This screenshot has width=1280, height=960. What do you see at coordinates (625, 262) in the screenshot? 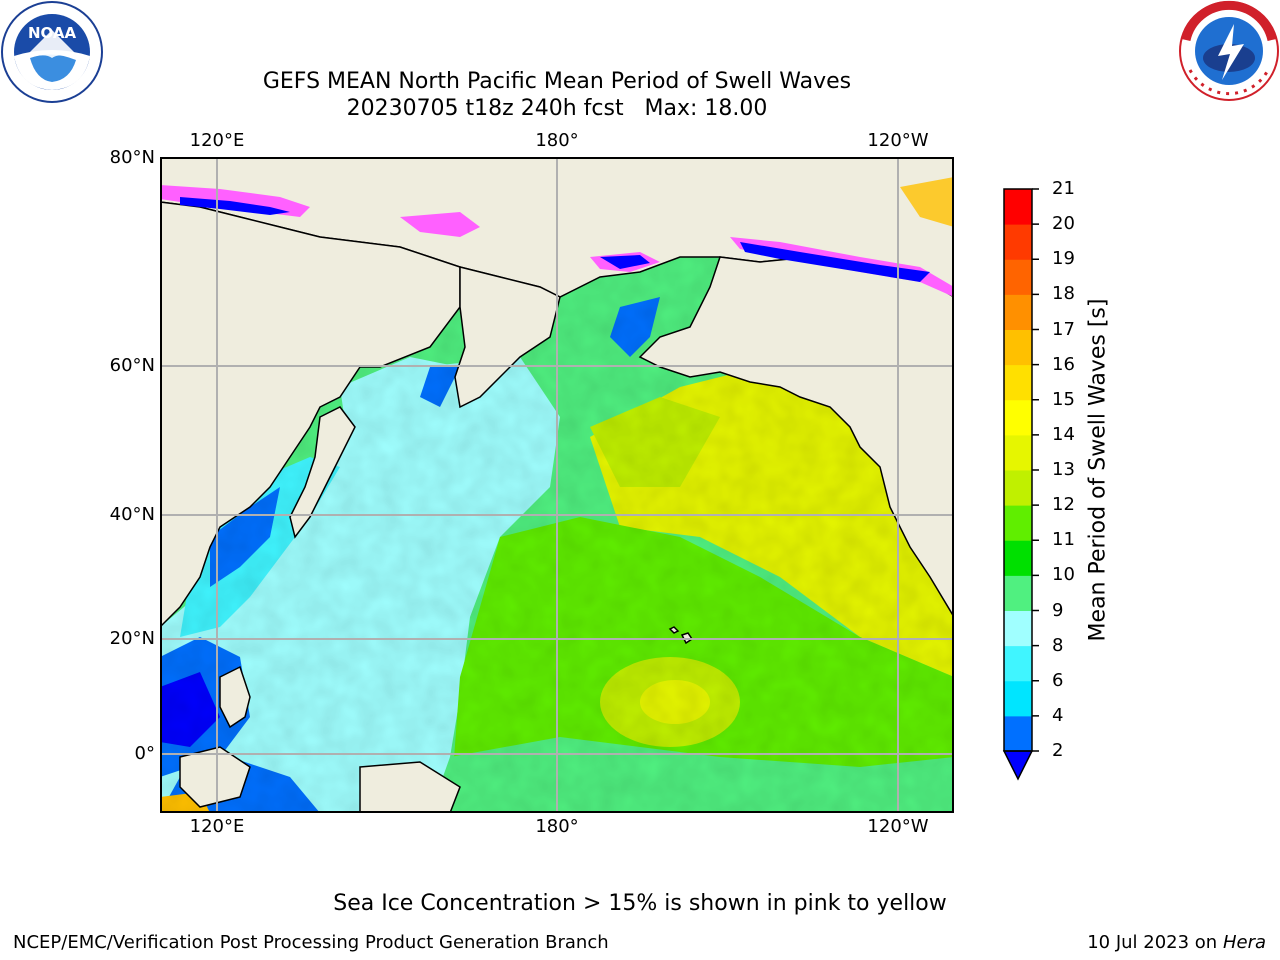
I see `sea-ice-chukchi-core` at bounding box center [625, 262].